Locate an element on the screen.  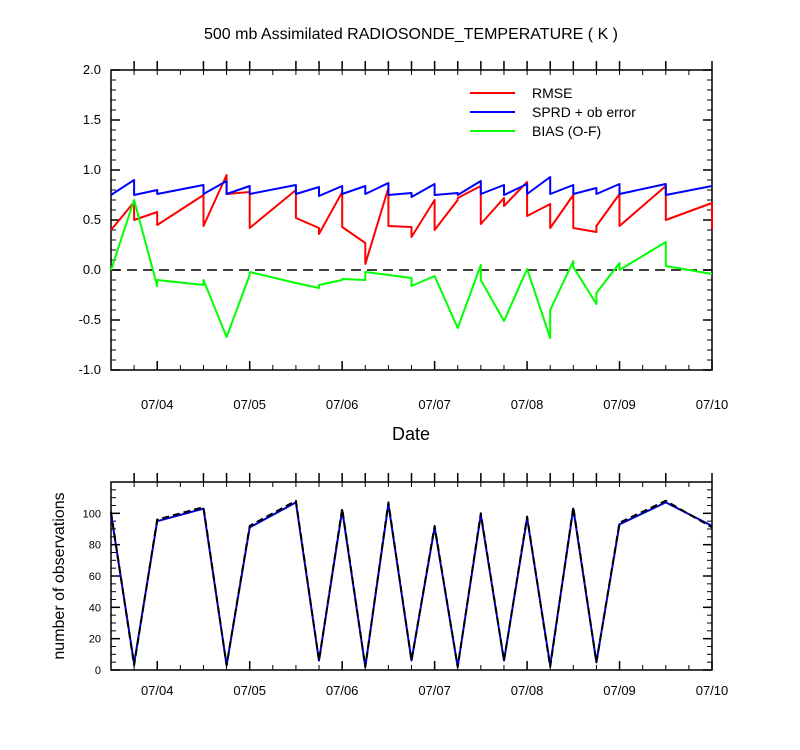
legend-label: RMSE is located at coordinates (552, 93).